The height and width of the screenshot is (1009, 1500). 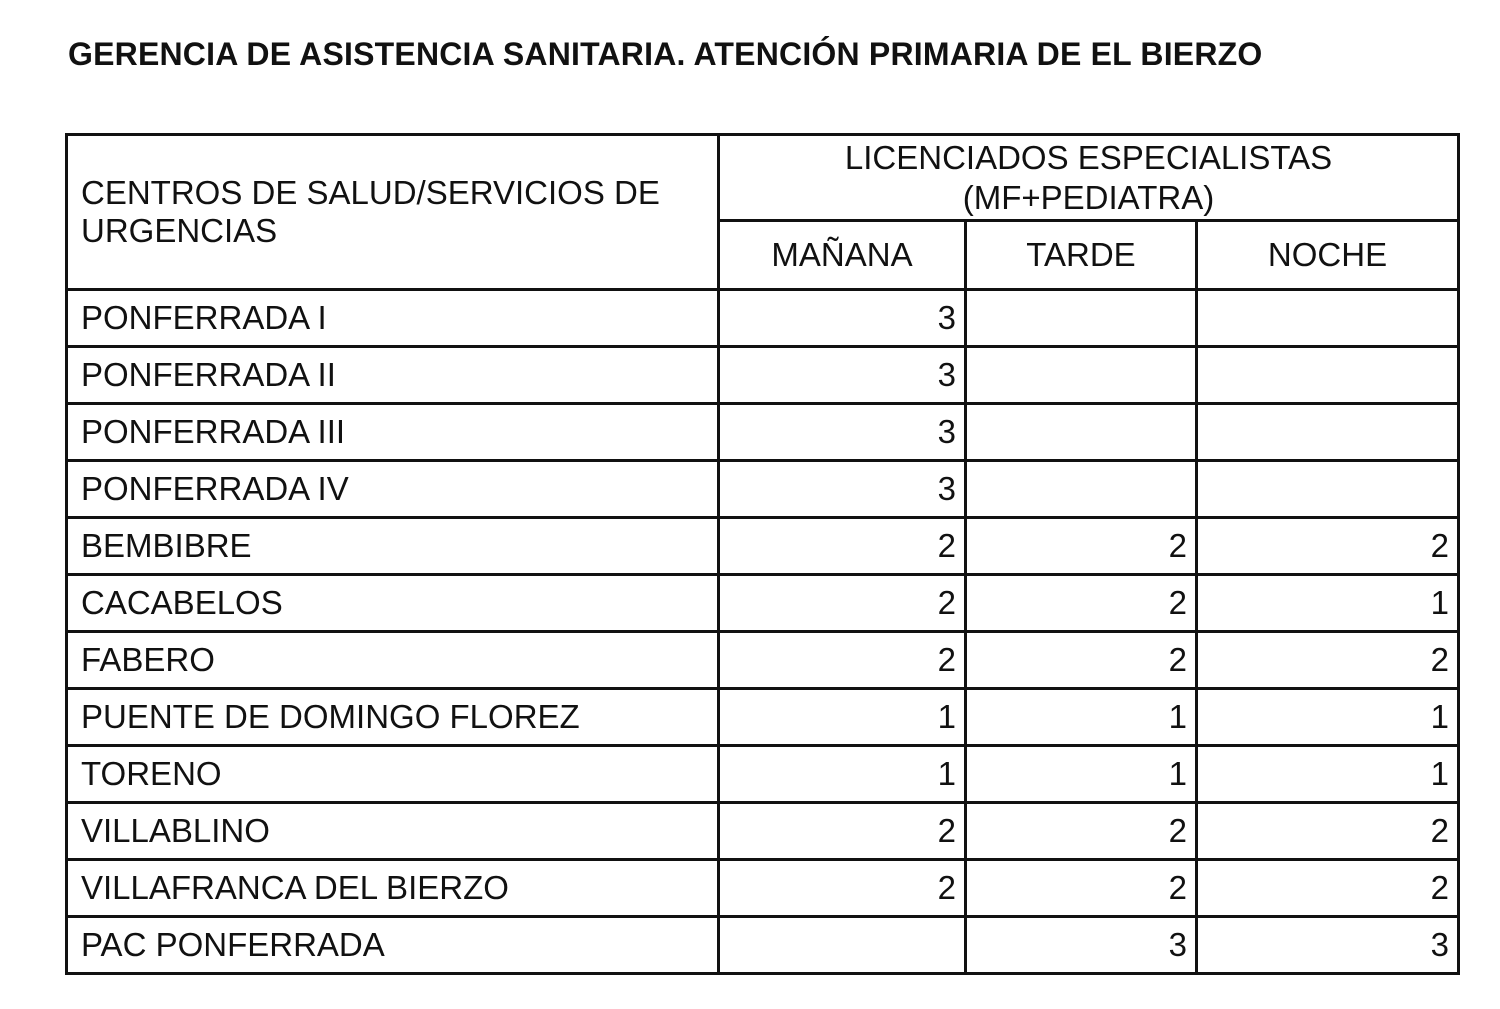 I want to click on table-row: CACABELOS 2 2 1, so click(x=762, y=603).